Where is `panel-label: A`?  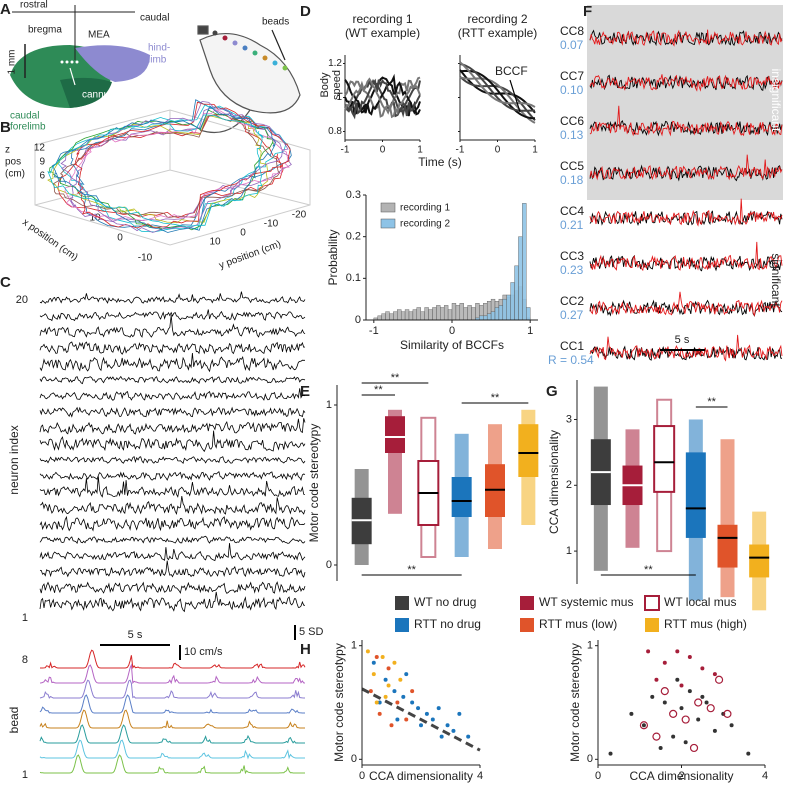
panel-label: A is located at coordinates (5, 9).